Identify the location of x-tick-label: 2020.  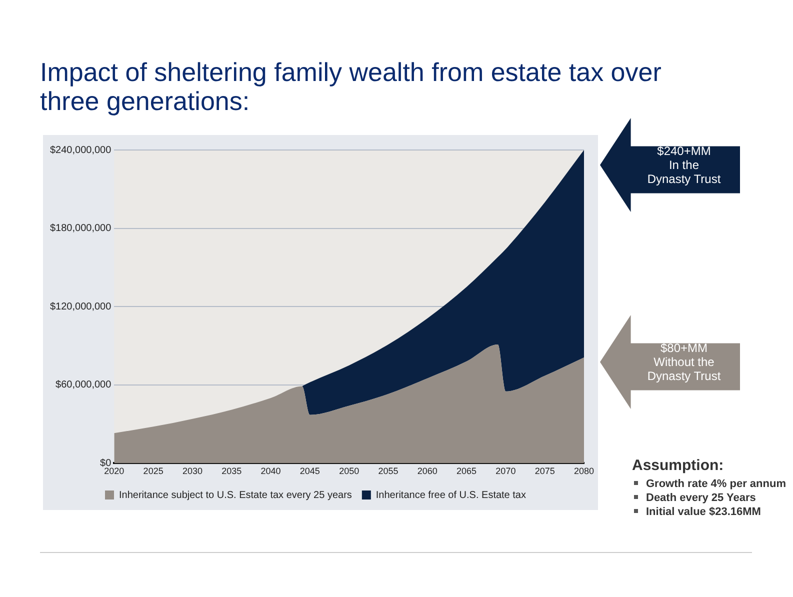
(114, 471).